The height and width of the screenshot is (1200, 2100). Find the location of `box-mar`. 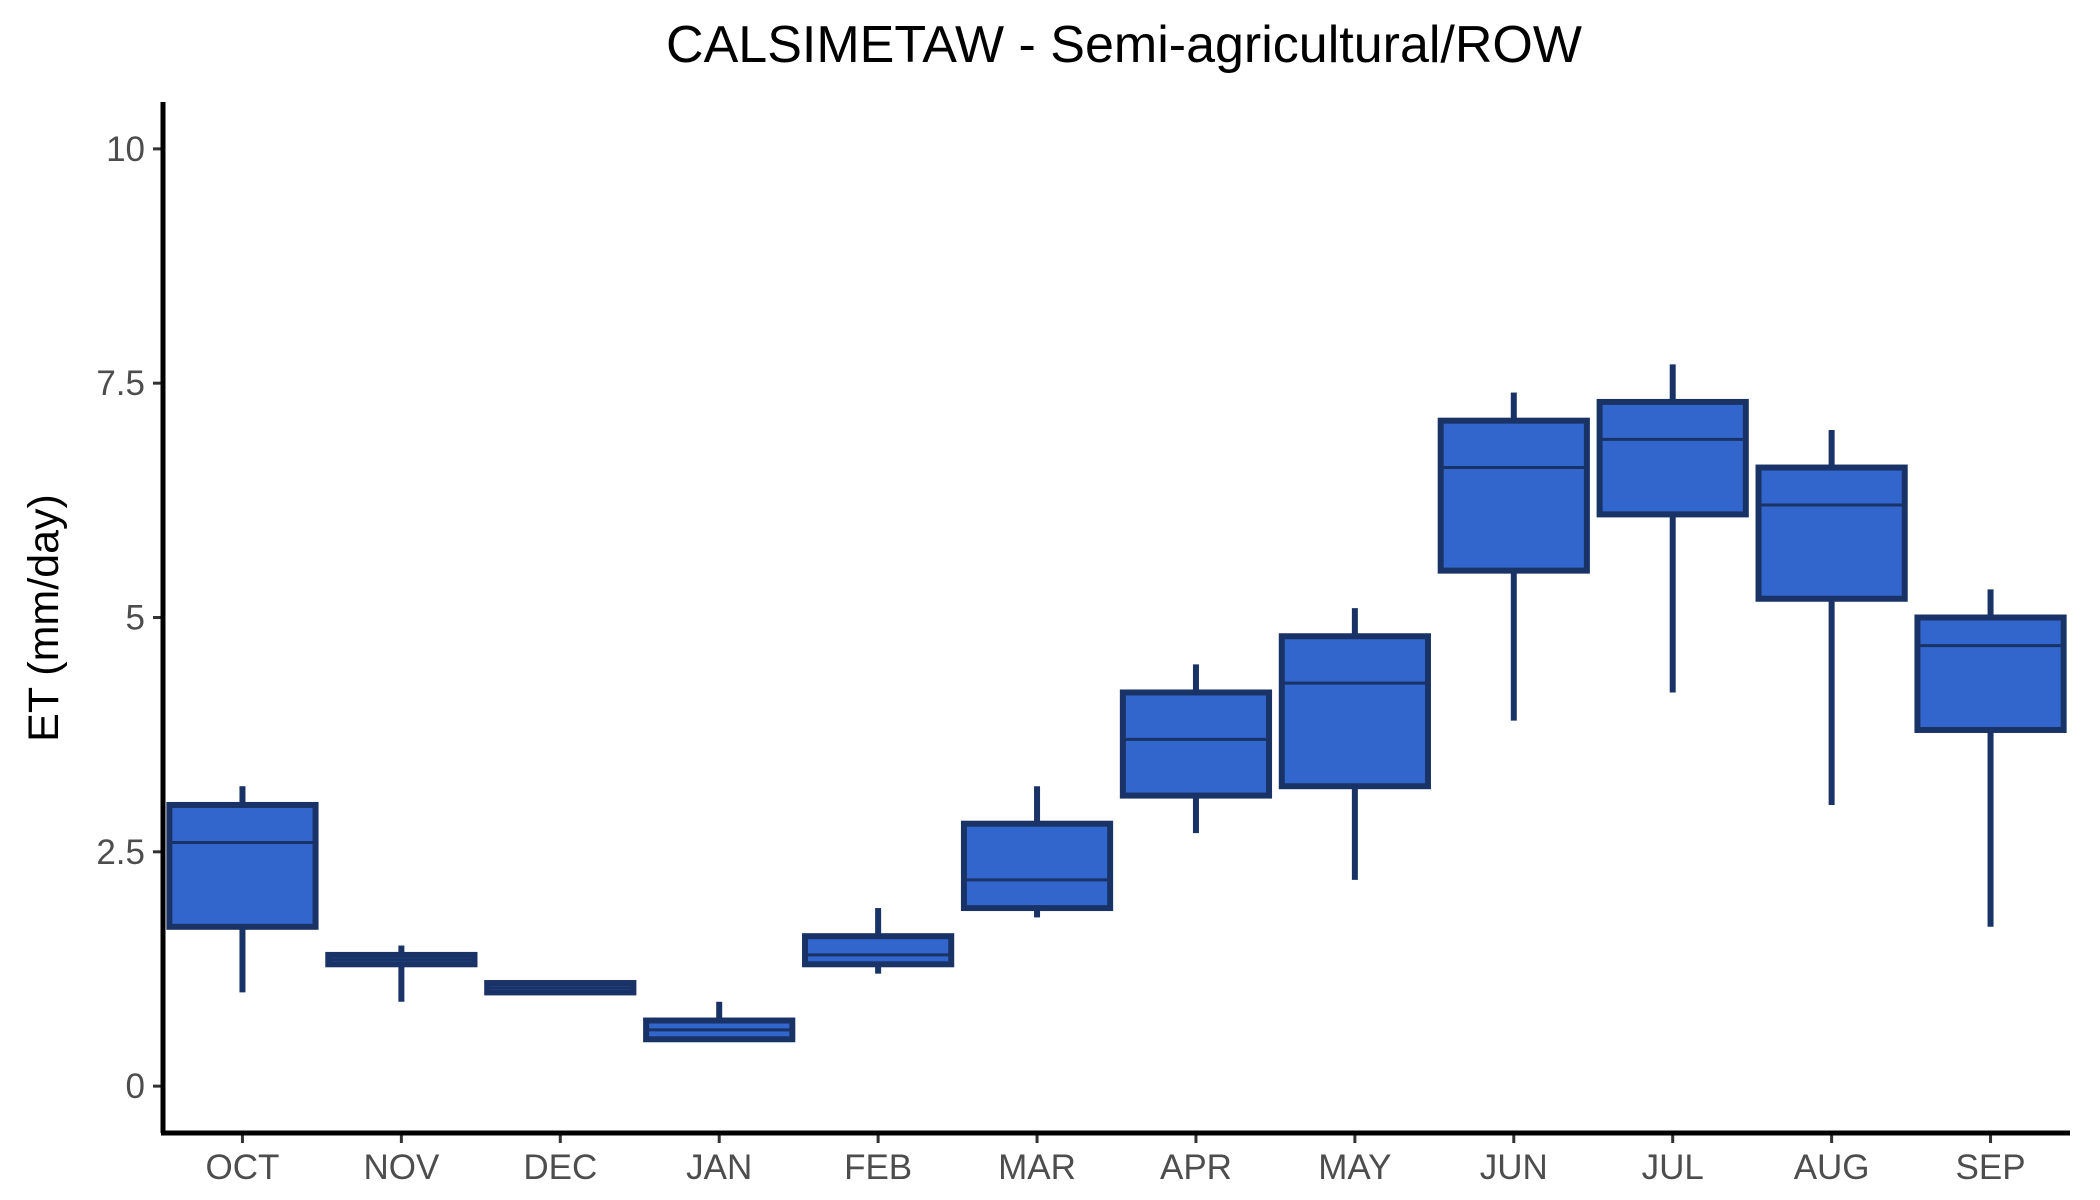

box-mar is located at coordinates (1037, 852).